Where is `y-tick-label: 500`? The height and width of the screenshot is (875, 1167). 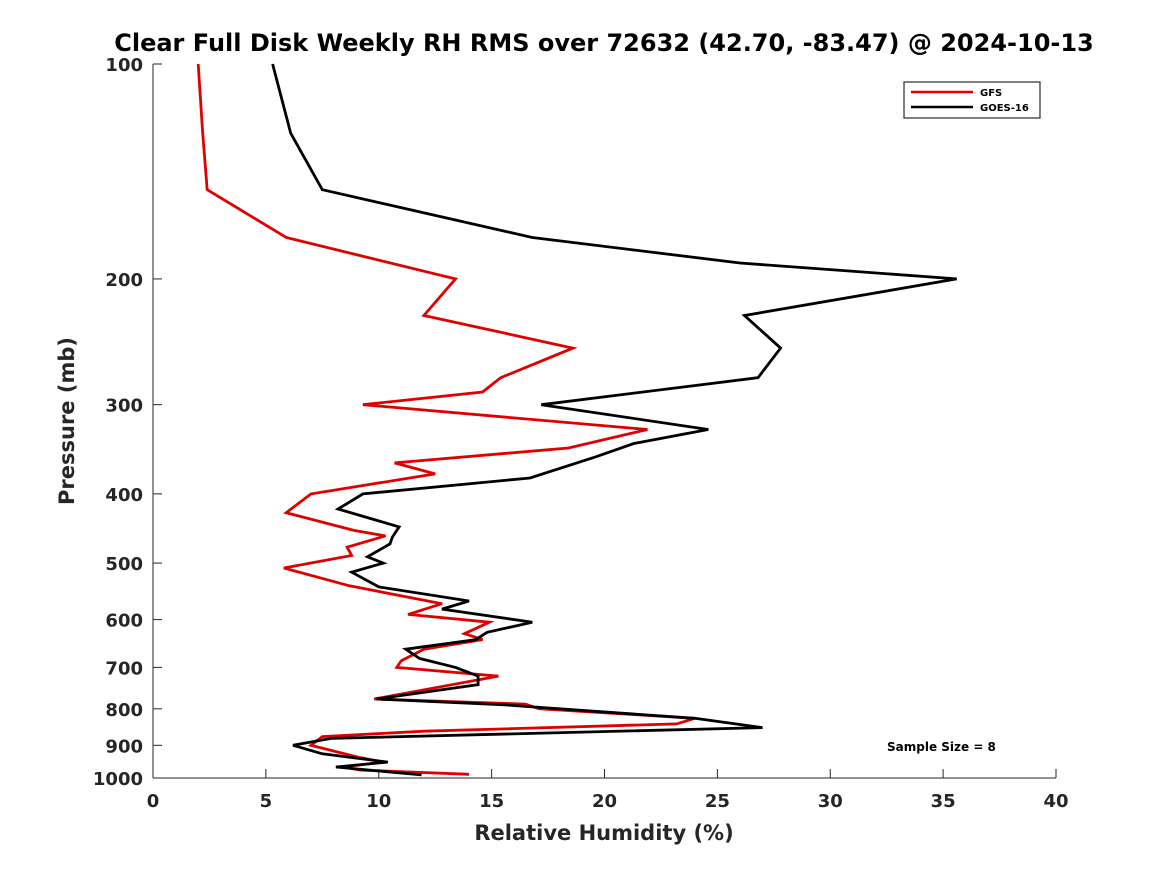 y-tick-label: 500 is located at coordinates (124, 564).